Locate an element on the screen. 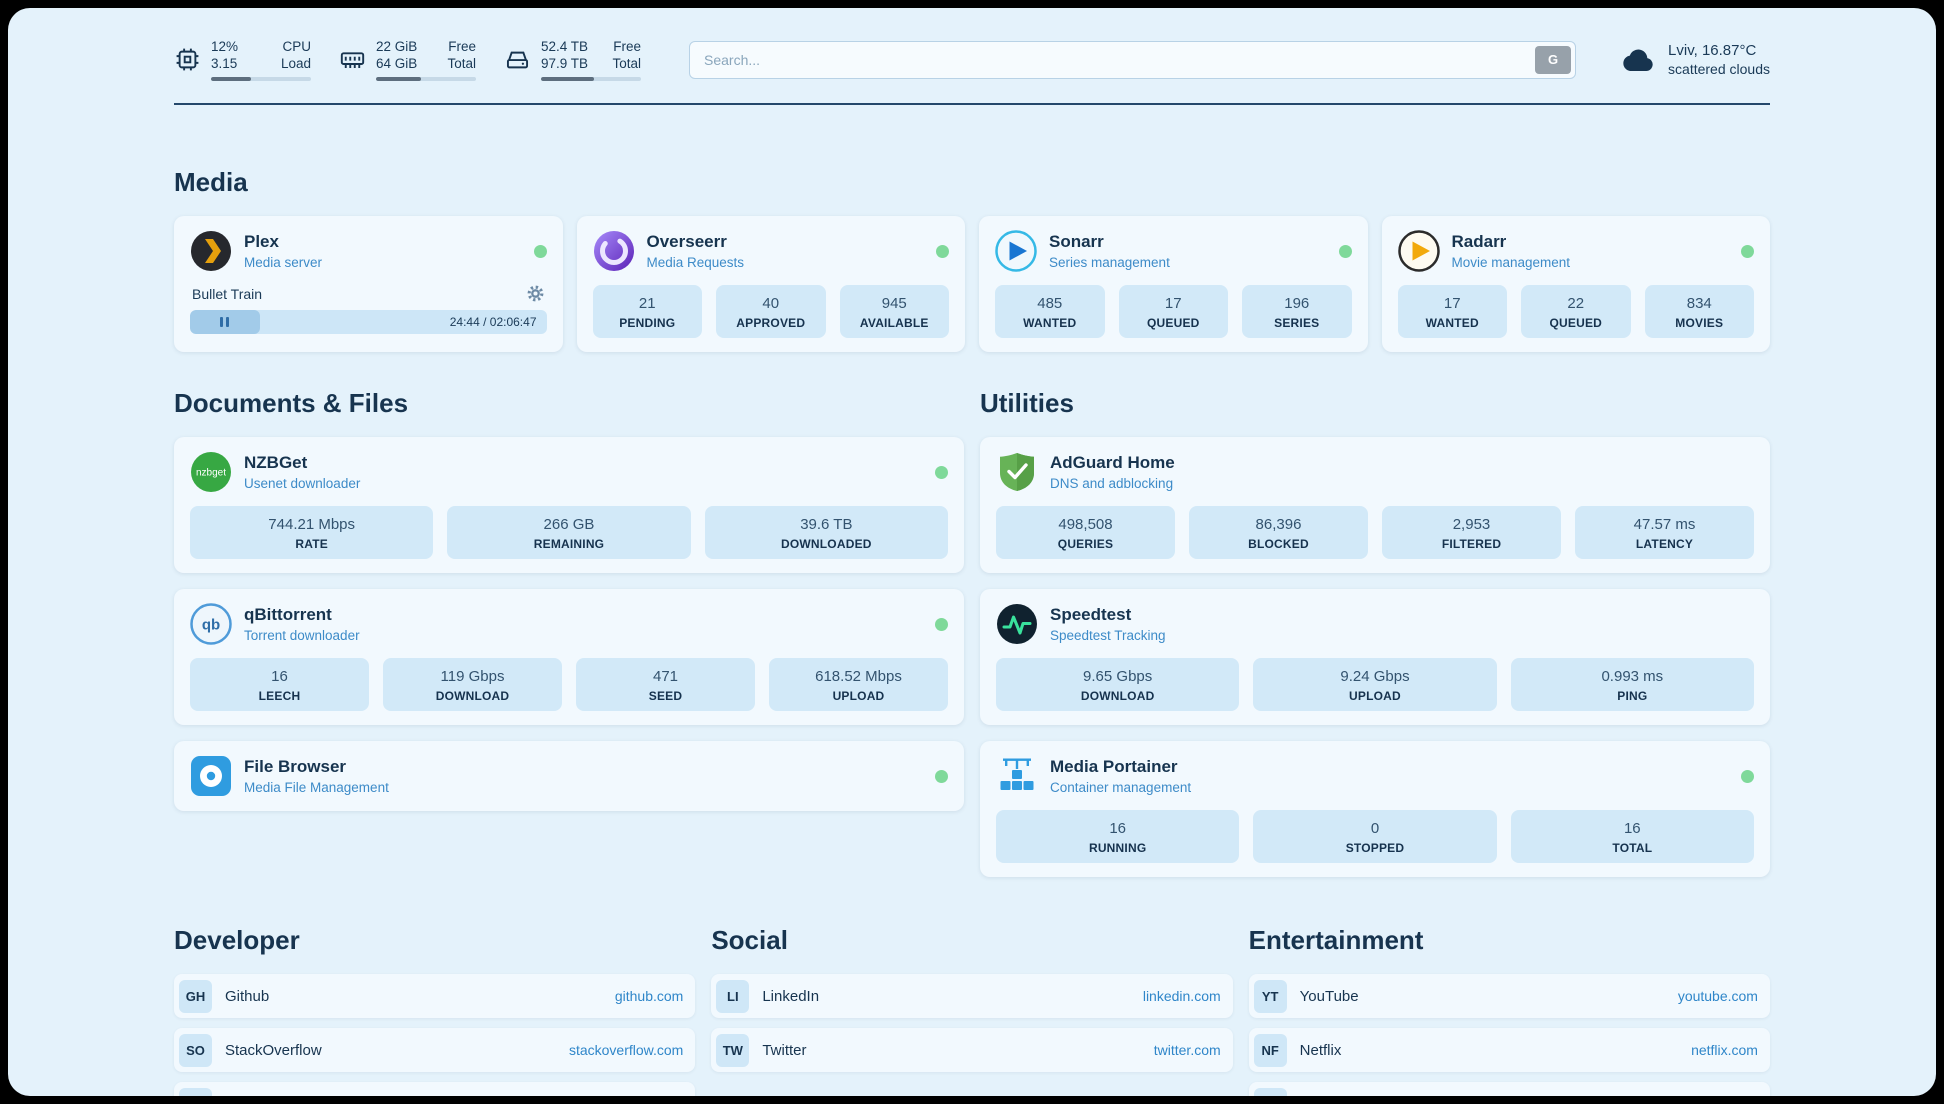 The height and width of the screenshot is (1104, 1944). gear-icon is located at coordinates (535, 293).